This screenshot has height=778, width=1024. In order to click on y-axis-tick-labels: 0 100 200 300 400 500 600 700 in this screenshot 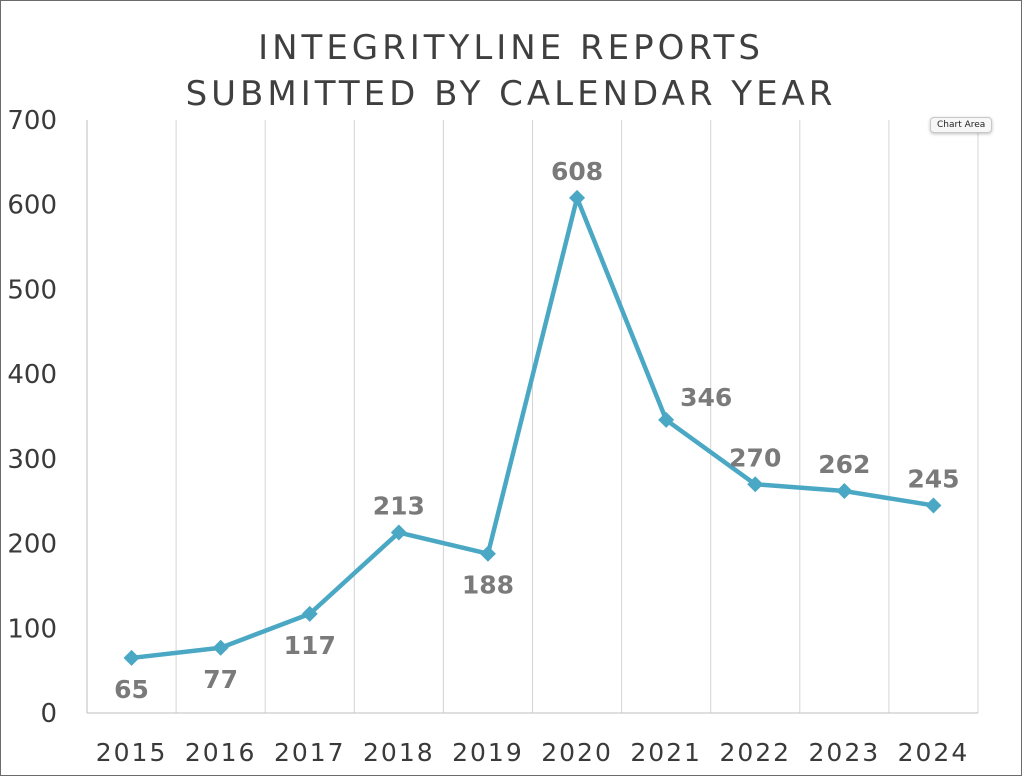, I will do `click(32, 417)`.